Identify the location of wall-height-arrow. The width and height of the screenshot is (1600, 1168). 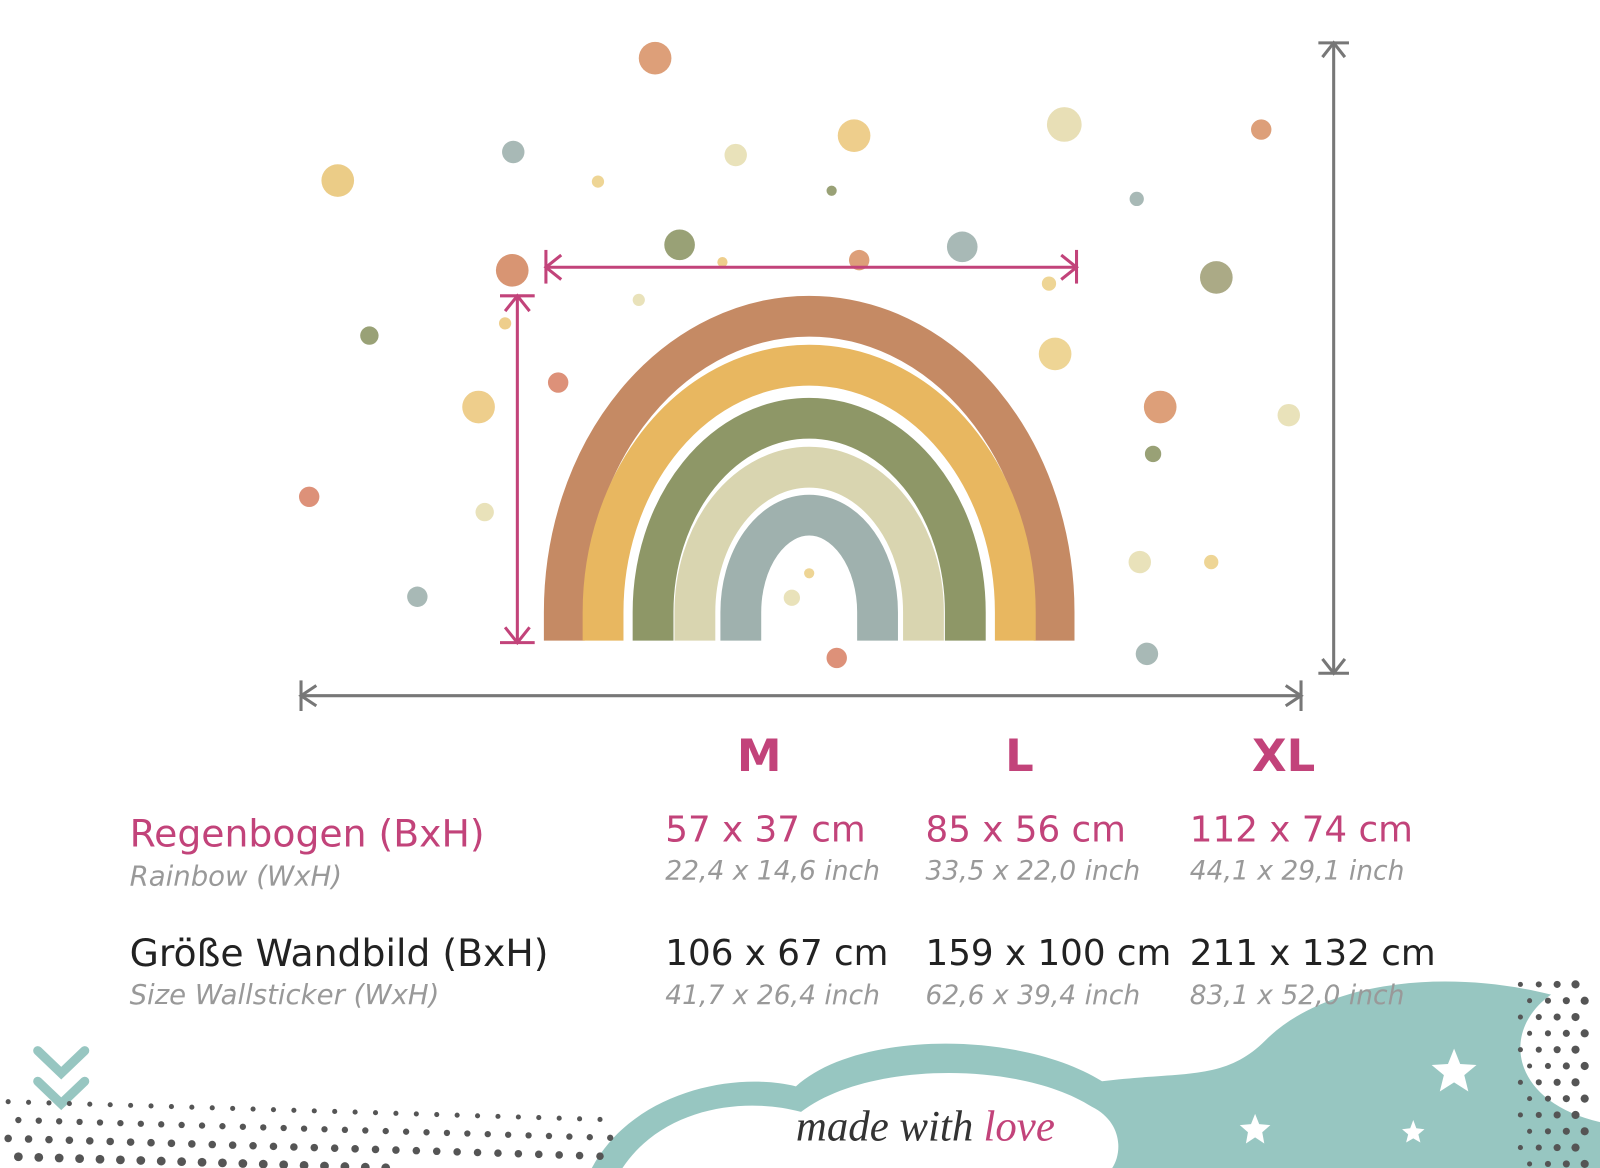
(1333, 358).